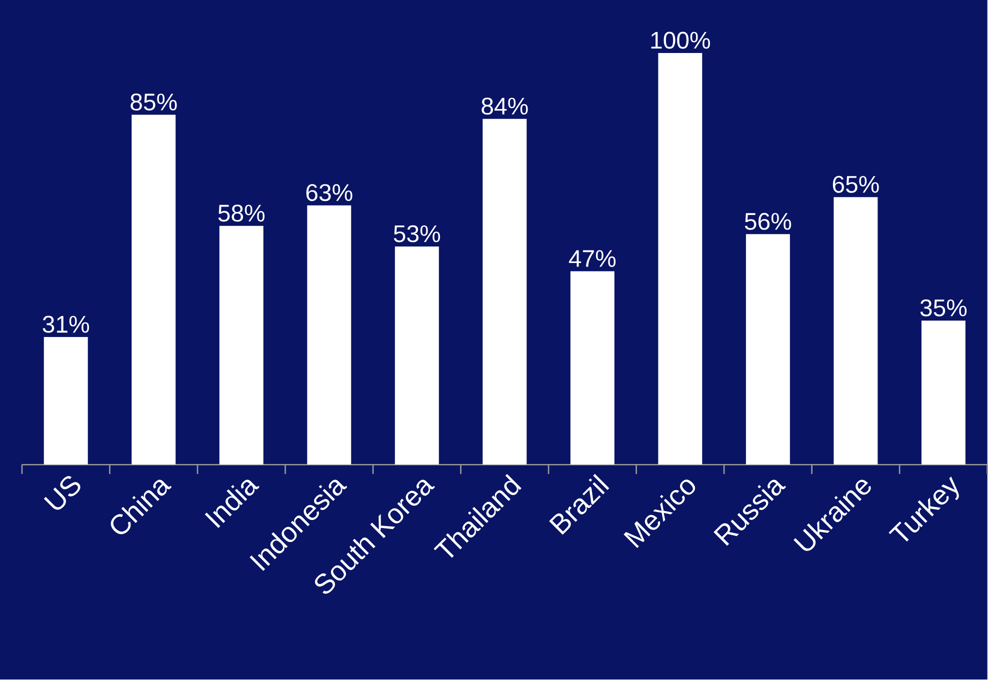 The image size is (988, 680). I want to click on data-label: 65%, so click(855, 185).